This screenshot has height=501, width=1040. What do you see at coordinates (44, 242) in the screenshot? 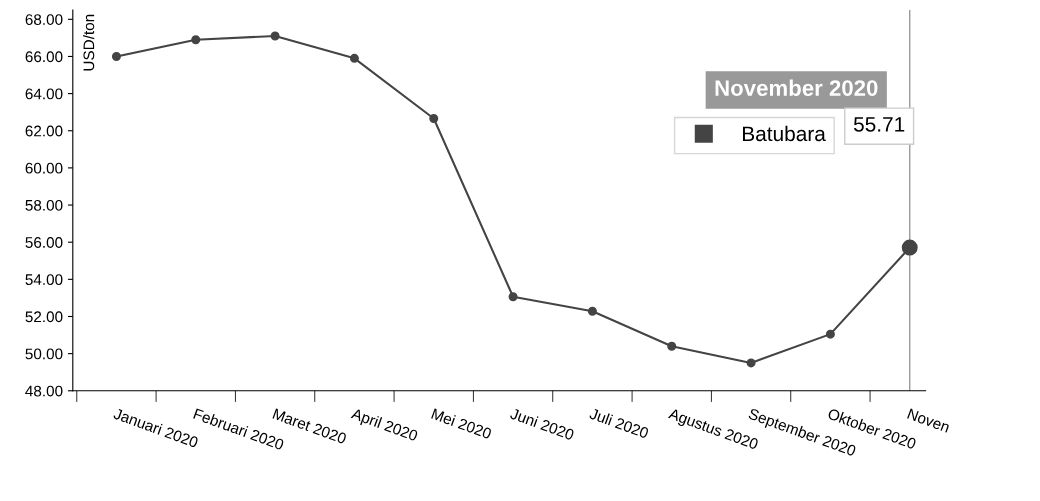
I see `y-tick-label: 56.00` at bounding box center [44, 242].